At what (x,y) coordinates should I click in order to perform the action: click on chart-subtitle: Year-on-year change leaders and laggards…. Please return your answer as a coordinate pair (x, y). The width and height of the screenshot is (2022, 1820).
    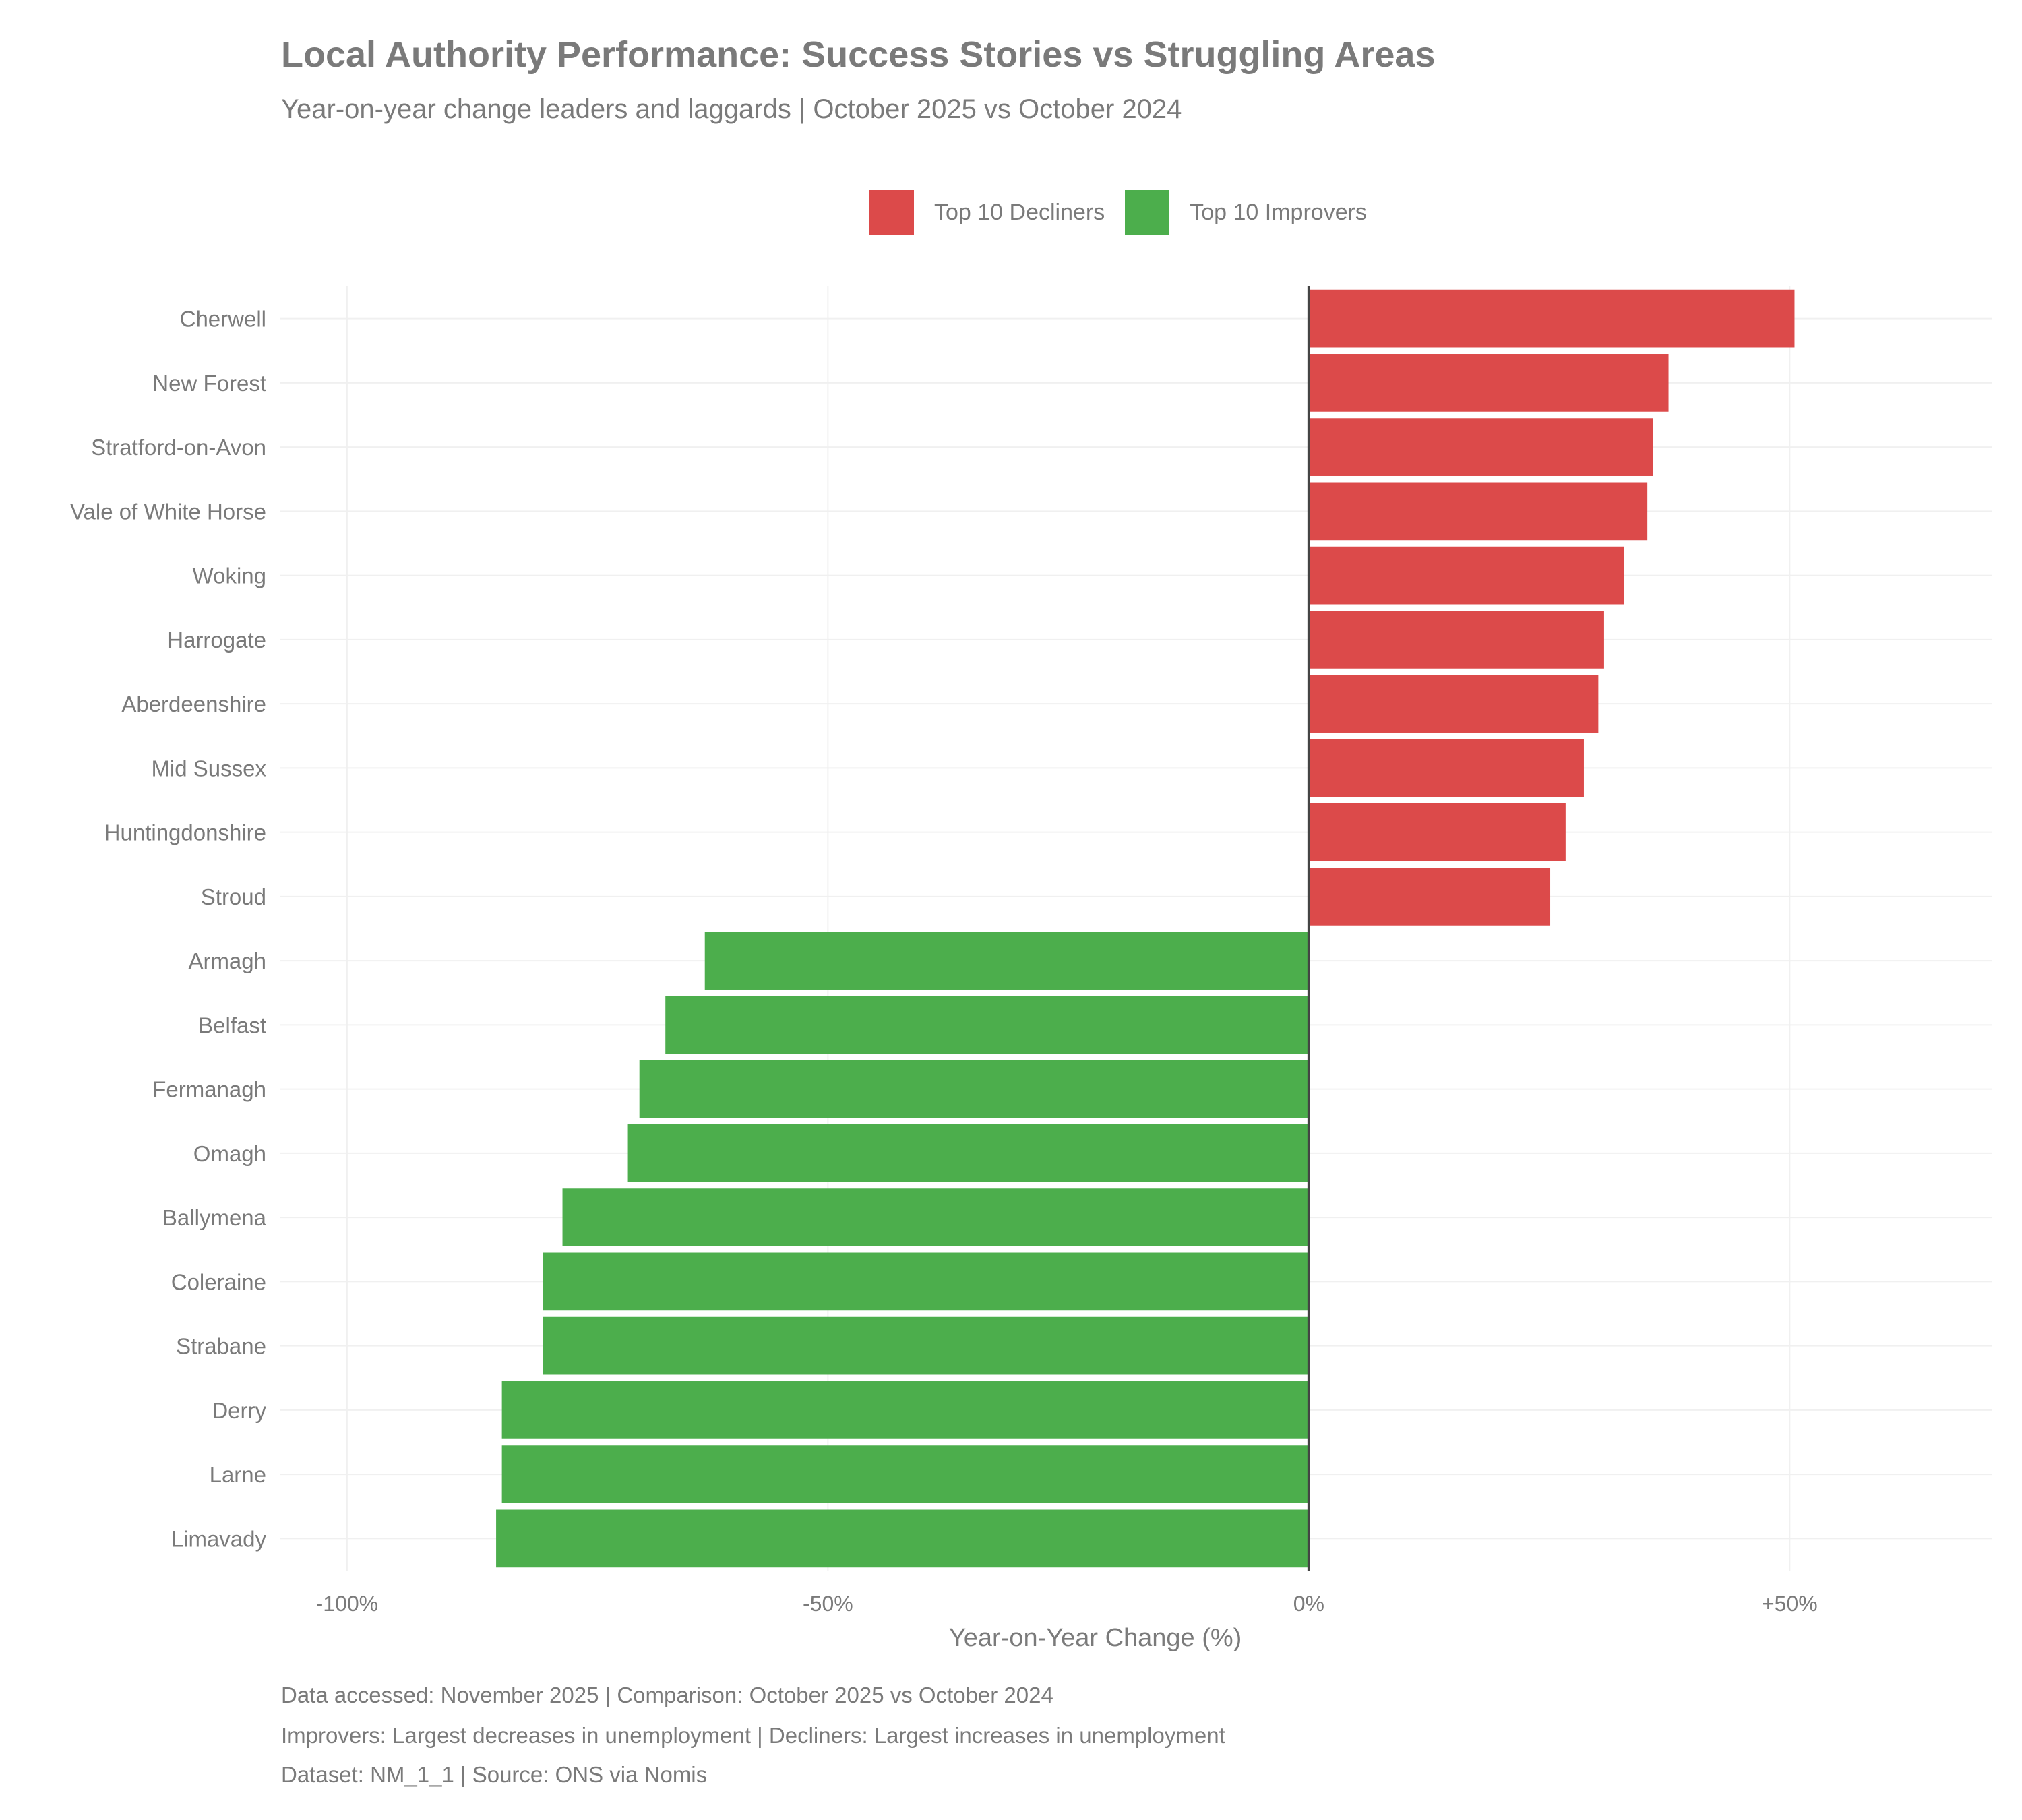
    Looking at the image, I should click on (731, 109).